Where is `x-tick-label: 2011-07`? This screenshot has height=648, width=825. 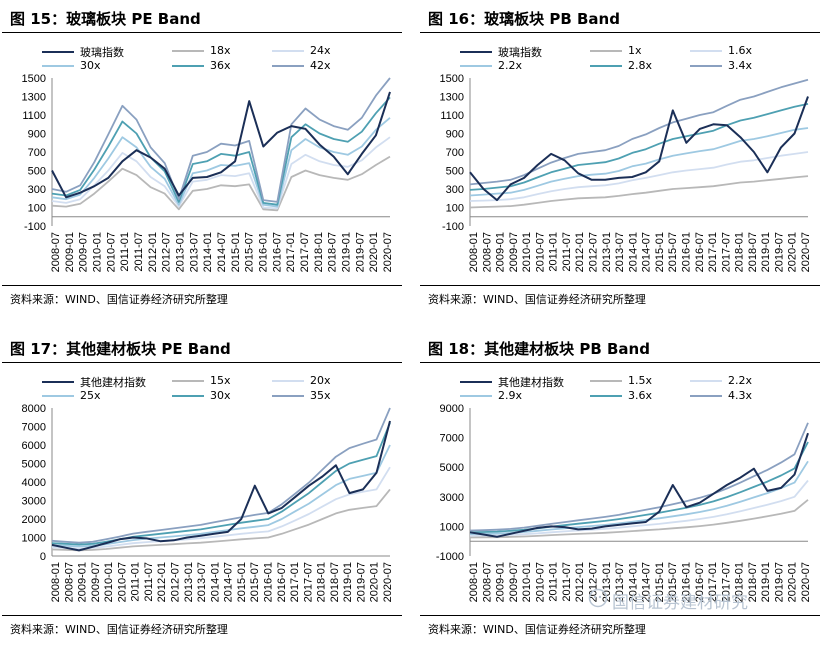 x-tick-label: 2011-07 is located at coordinates (567, 582).